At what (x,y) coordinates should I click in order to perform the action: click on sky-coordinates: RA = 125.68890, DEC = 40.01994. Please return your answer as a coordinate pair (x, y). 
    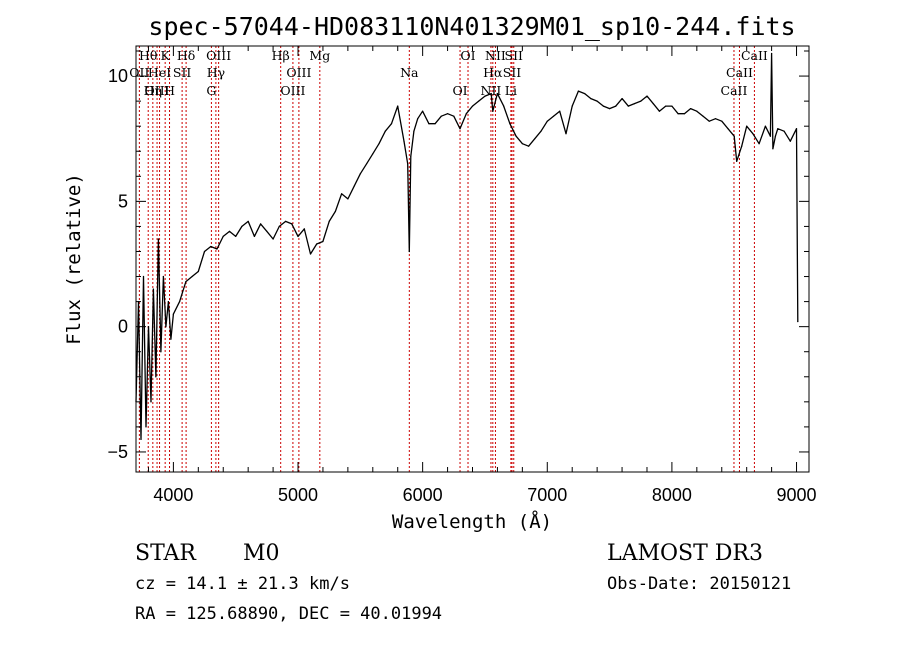
    Looking at the image, I should click on (288, 614).